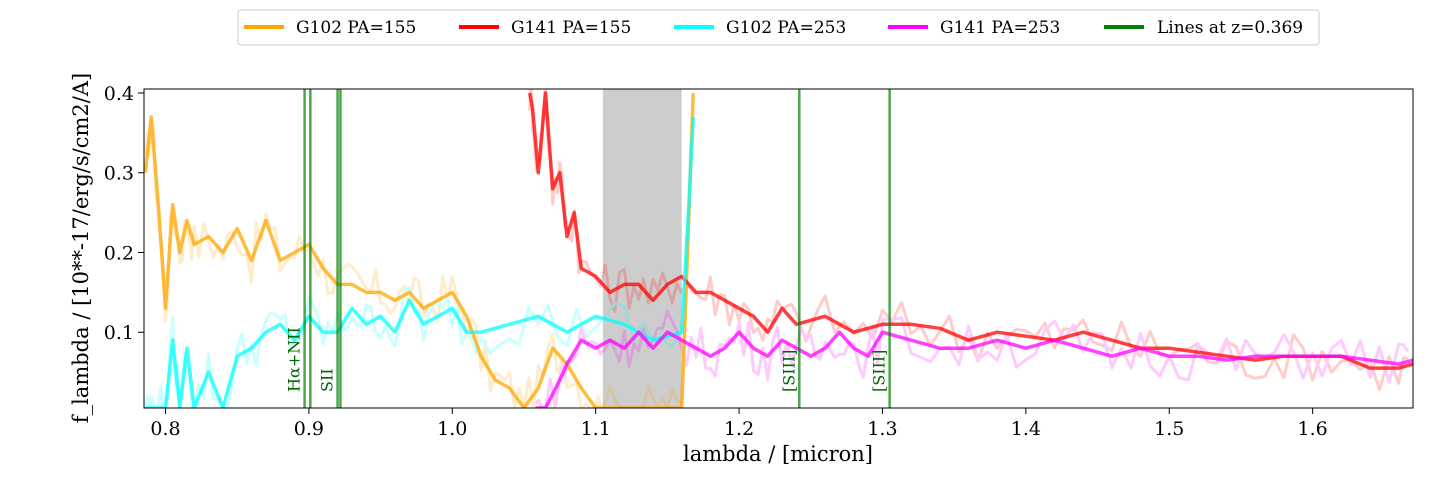 Image resolution: width=1442 pixels, height=480 pixels. What do you see at coordinates (739, 429) in the screenshot?
I see `x-tick-label-4: 1.2` at bounding box center [739, 429].